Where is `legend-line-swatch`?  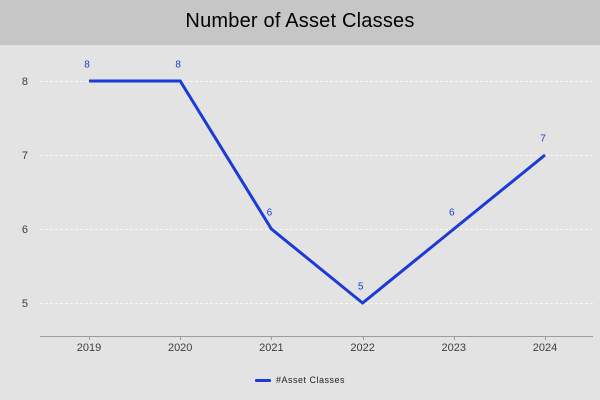 legend-line-swatch is located at coordinates (262, 380).